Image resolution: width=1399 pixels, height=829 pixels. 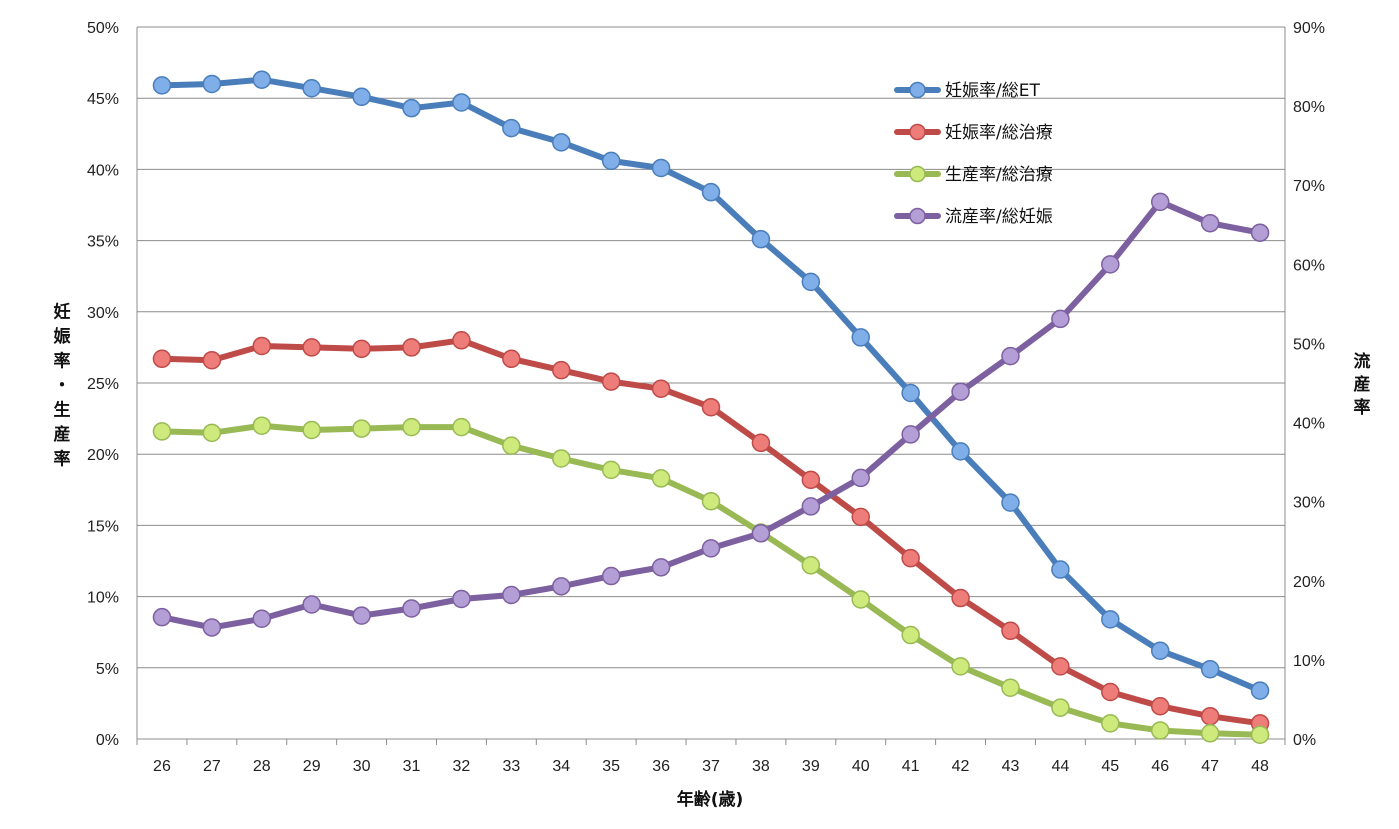 What do you see at coordinates (412, 766) in the screenshot?
I see `x-tick-label: 31` at bounding box center [412, 766].